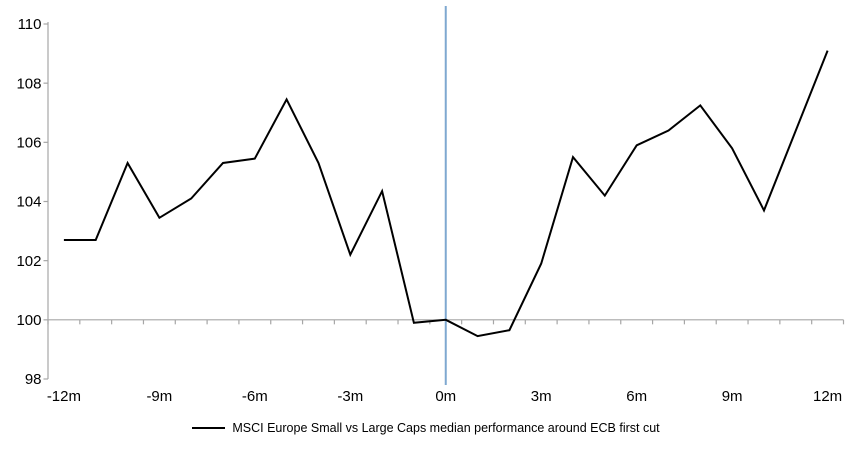 The image size is (852, 450). I want to click on legend-line-marker, so click(209, 428).